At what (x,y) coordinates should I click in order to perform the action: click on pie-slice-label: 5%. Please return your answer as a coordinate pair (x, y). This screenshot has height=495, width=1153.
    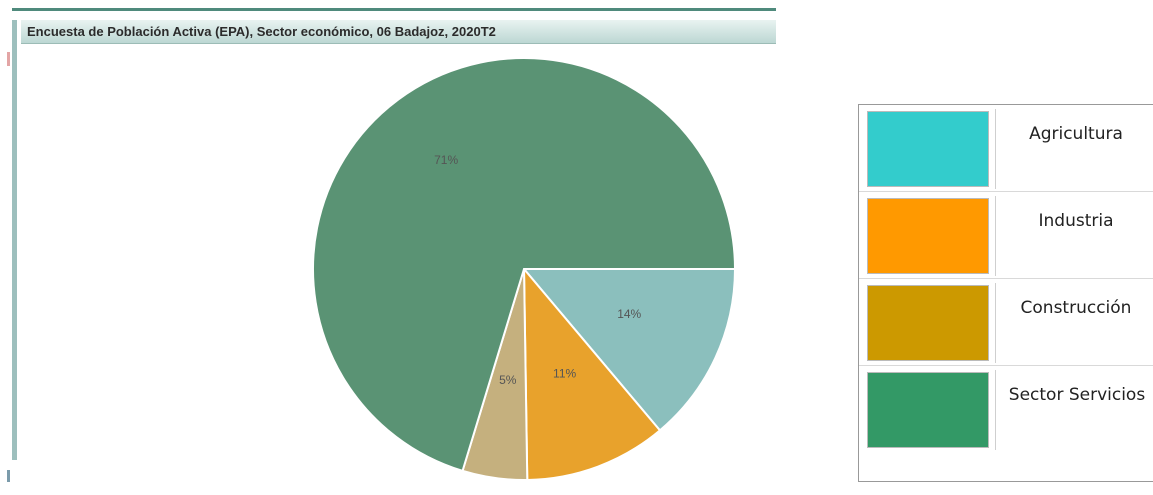
    Looking at the image, I should click on (508, 380).